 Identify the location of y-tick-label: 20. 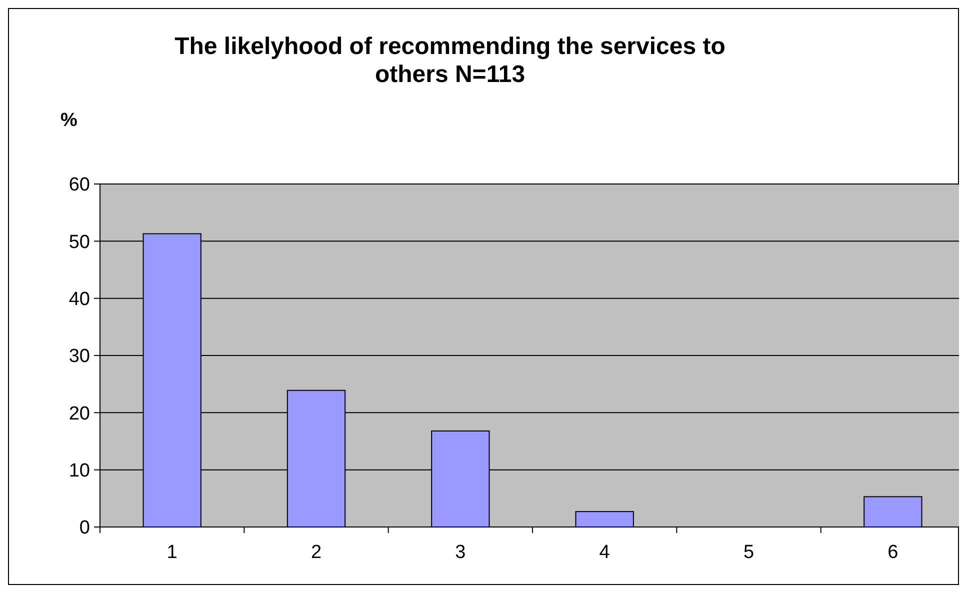
(79, 413).